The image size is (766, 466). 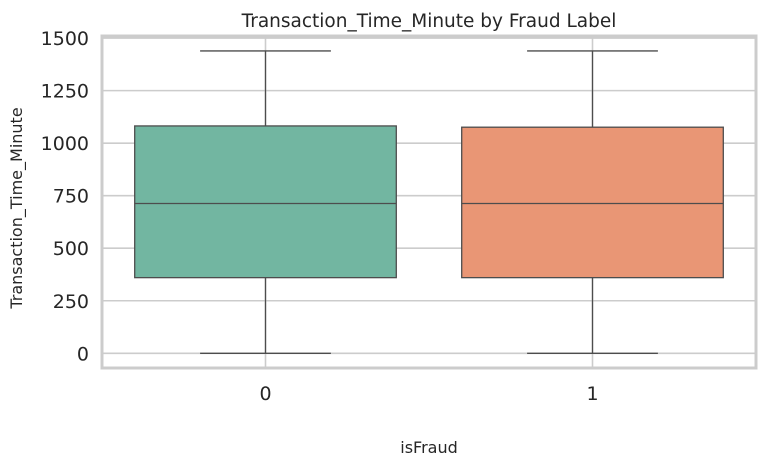 What do you see at coordinates (429, 21) in the screenshot?
I see `chart-title: Transaction_Time_Minute by Fraud Label` at bounding box center [429, 21].